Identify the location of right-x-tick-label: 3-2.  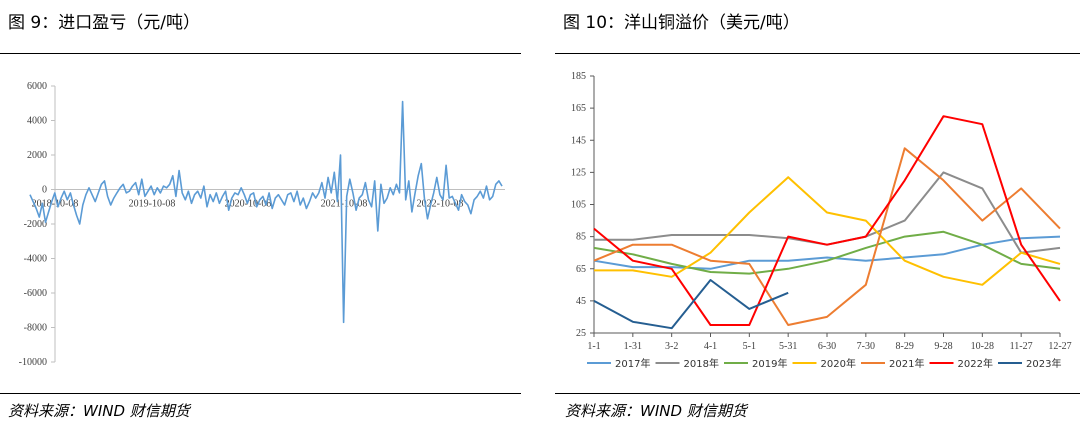
(671, 346).